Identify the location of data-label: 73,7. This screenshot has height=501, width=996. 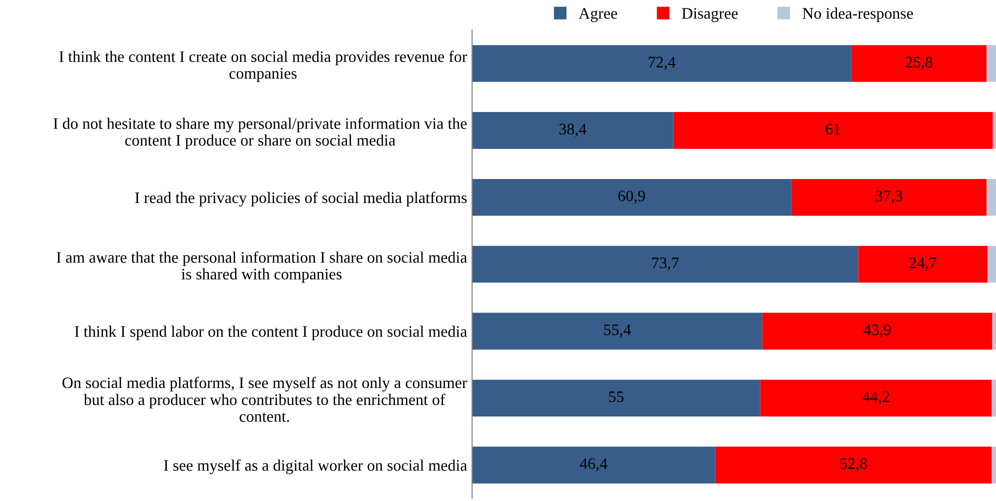
(665, 264).